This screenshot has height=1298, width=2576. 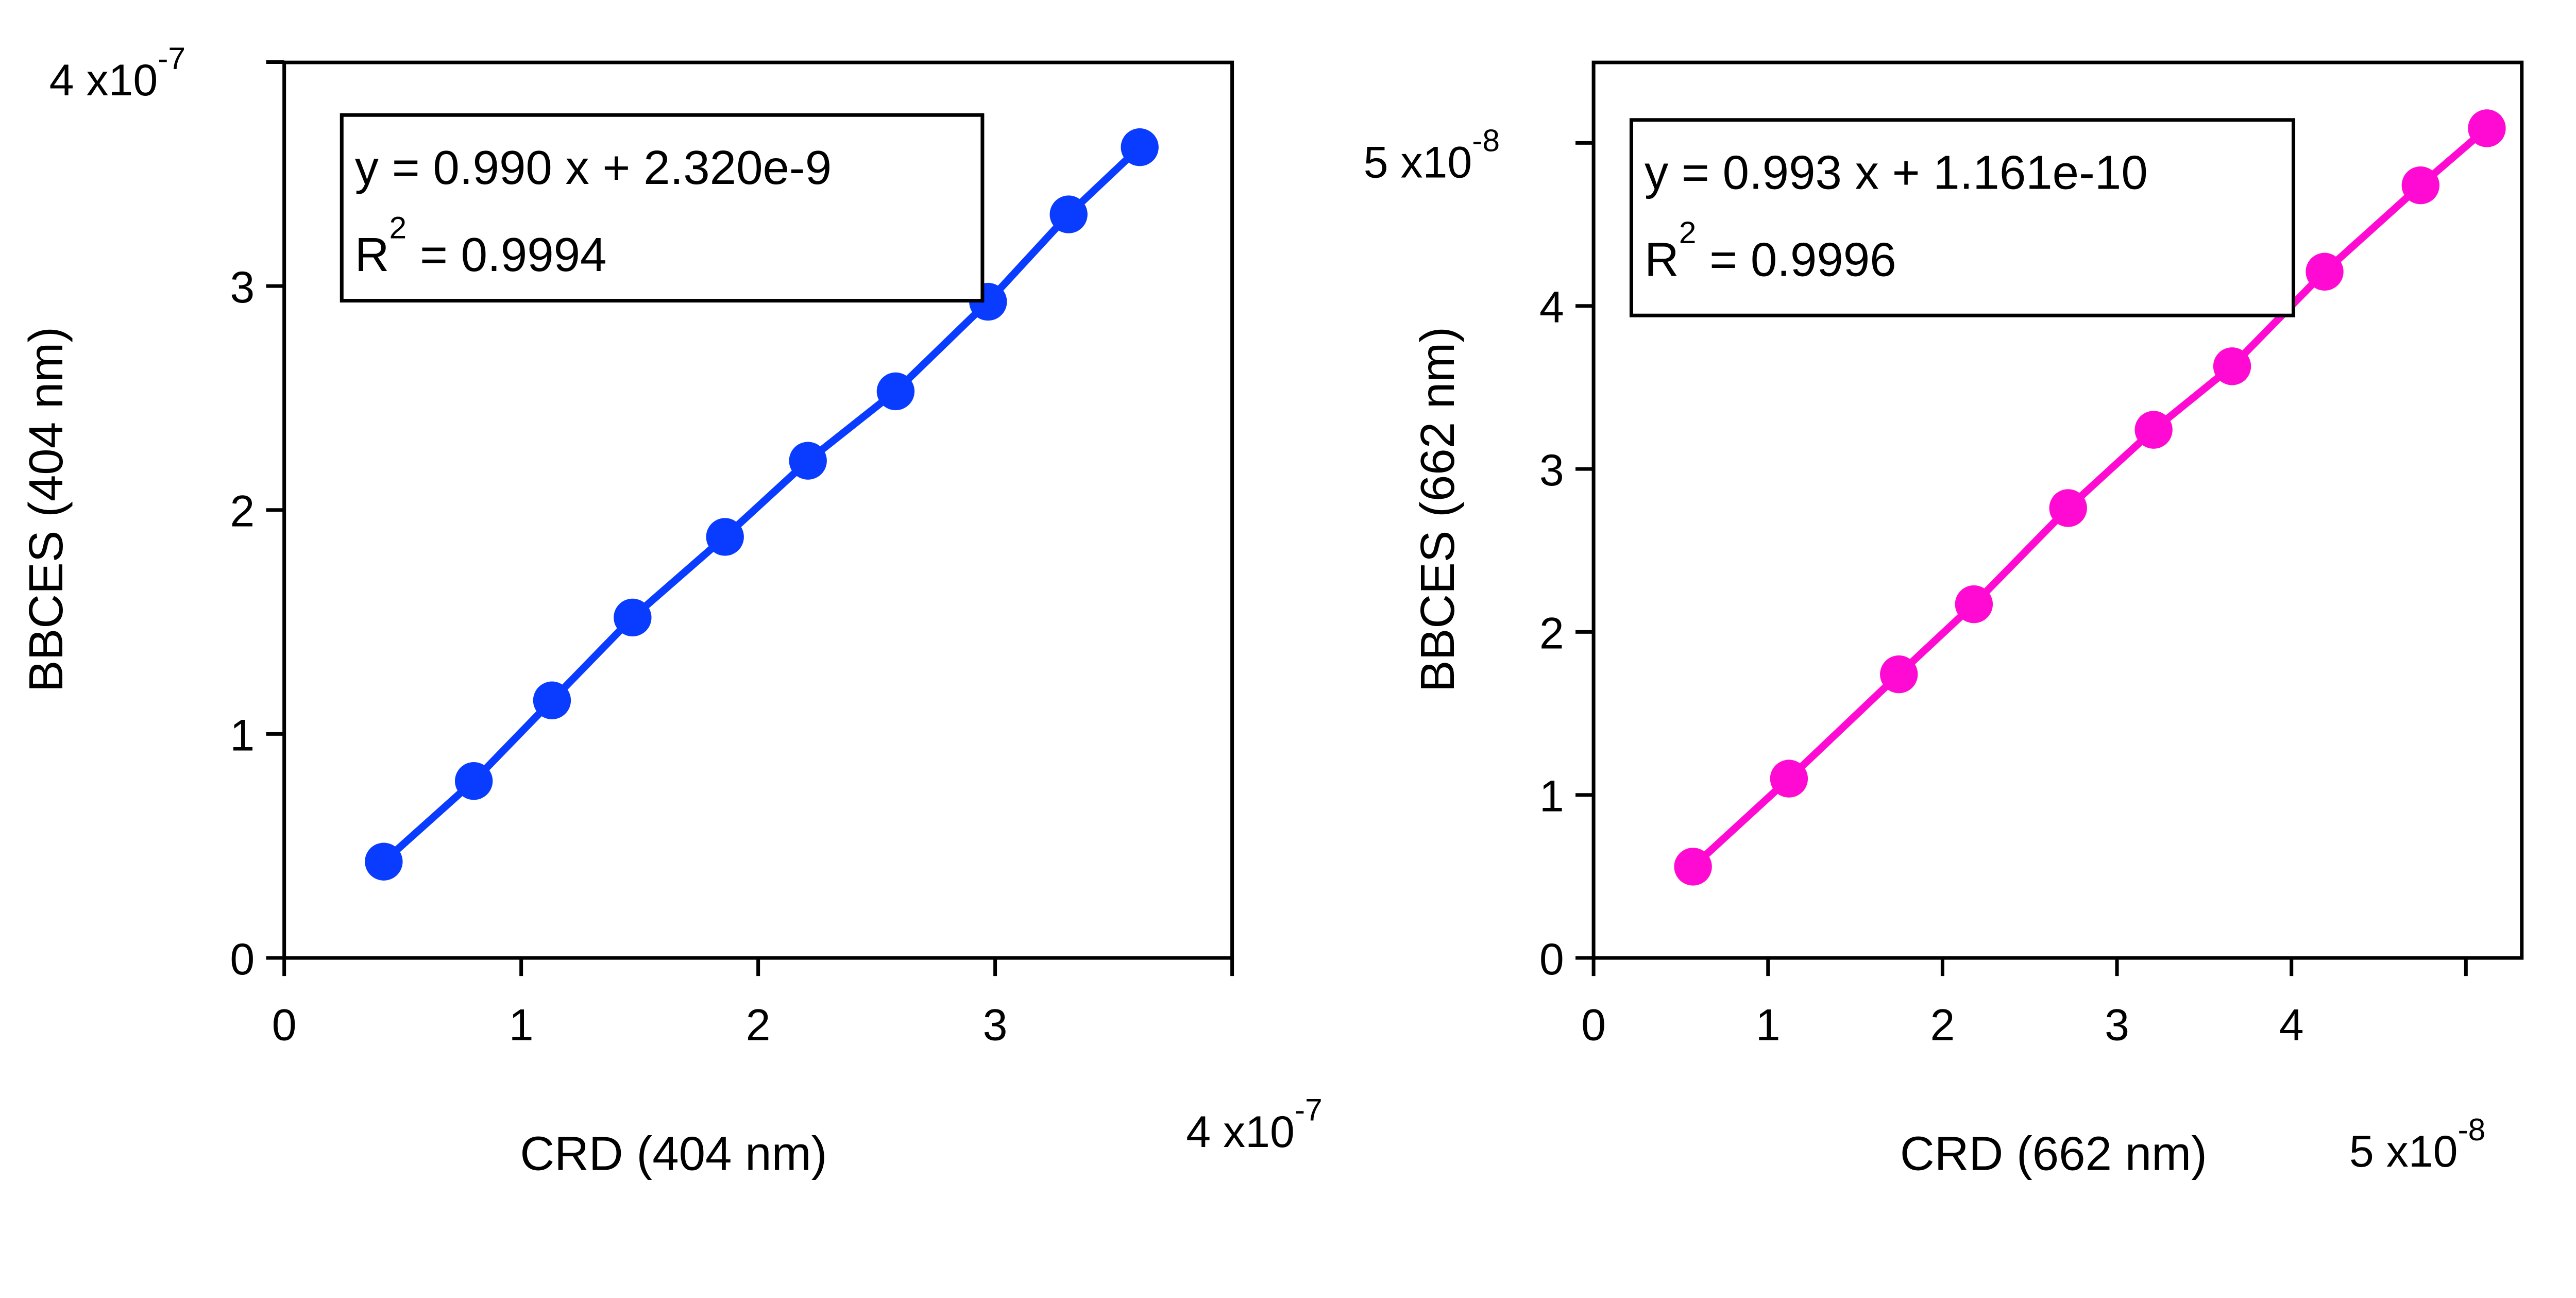 What do you see at coordinates (593, 167) in the screenshot?
I see `fit-equation: y = 0.990 x + 2.320e-9` at bounding box center [593, 167].